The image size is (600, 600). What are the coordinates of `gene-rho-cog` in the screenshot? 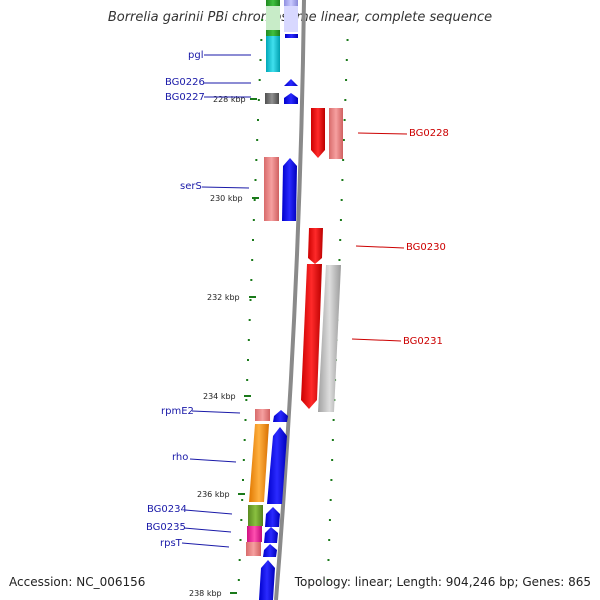 It's located at (259, 463).